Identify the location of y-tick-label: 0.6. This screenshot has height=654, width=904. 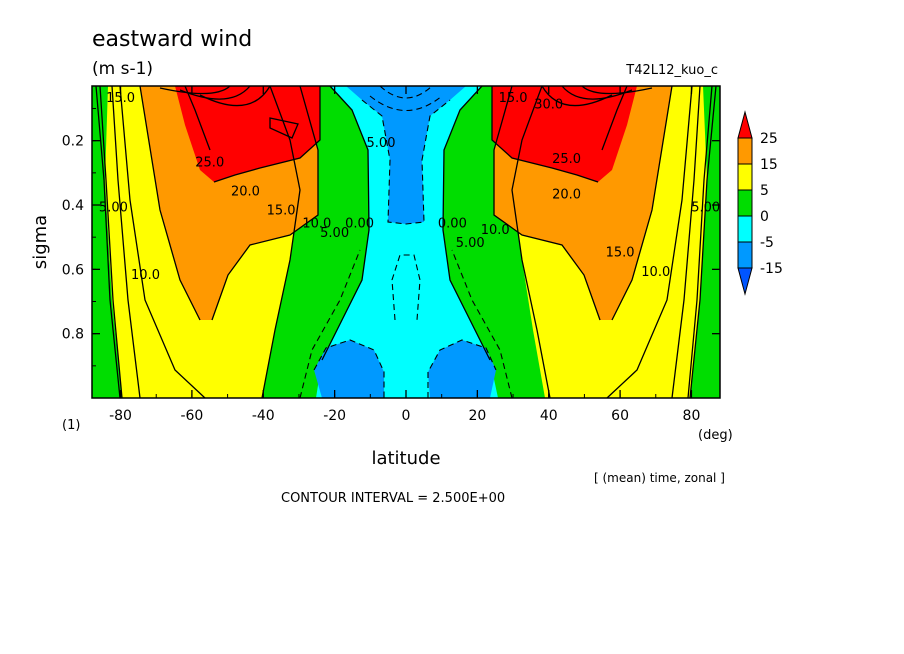
(73, 270).